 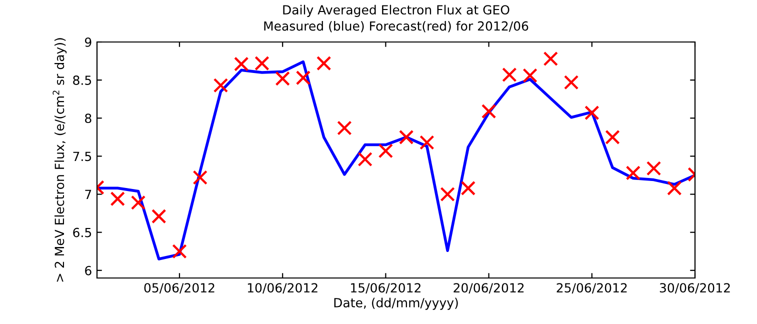 What do you see at coordinates (88, 119) in the screenshot?
I see `y-tick-label: 8` at bounding box center [88, 119].